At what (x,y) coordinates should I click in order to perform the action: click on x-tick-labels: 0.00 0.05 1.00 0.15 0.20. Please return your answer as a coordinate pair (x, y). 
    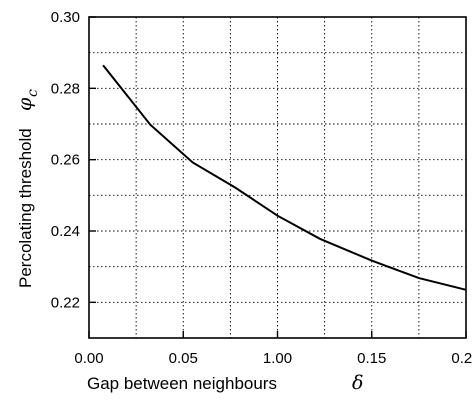
    Looking at the image, I should click on (273, 358).